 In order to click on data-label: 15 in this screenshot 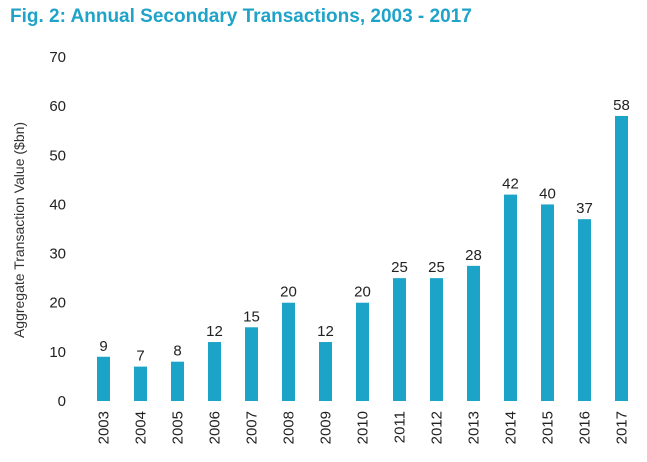, I will do `click(251, 316)`.